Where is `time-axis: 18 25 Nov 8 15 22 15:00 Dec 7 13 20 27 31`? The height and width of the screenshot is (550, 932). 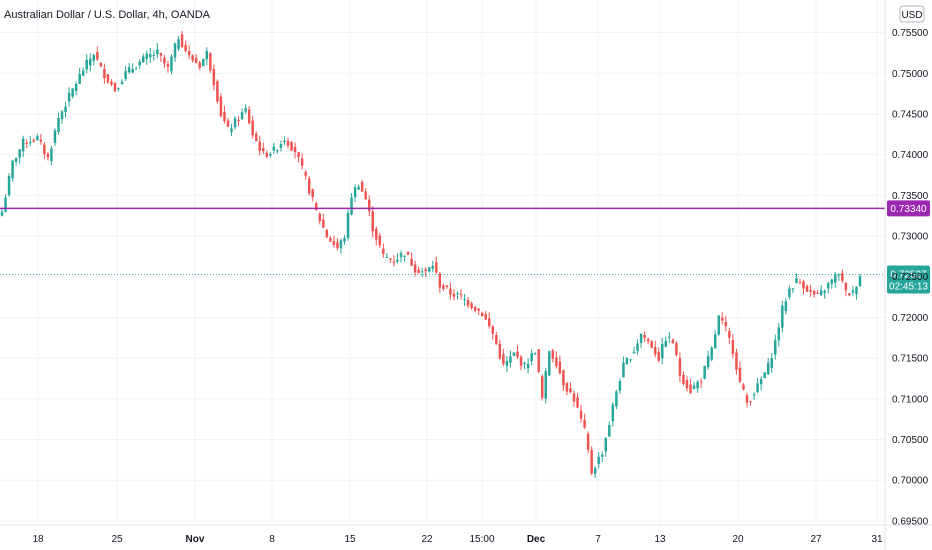 time-axis: 18 25 Nov 8 15 22 15:00 Dec 7 13 20 27 31 is located at coordinates (457, 539).